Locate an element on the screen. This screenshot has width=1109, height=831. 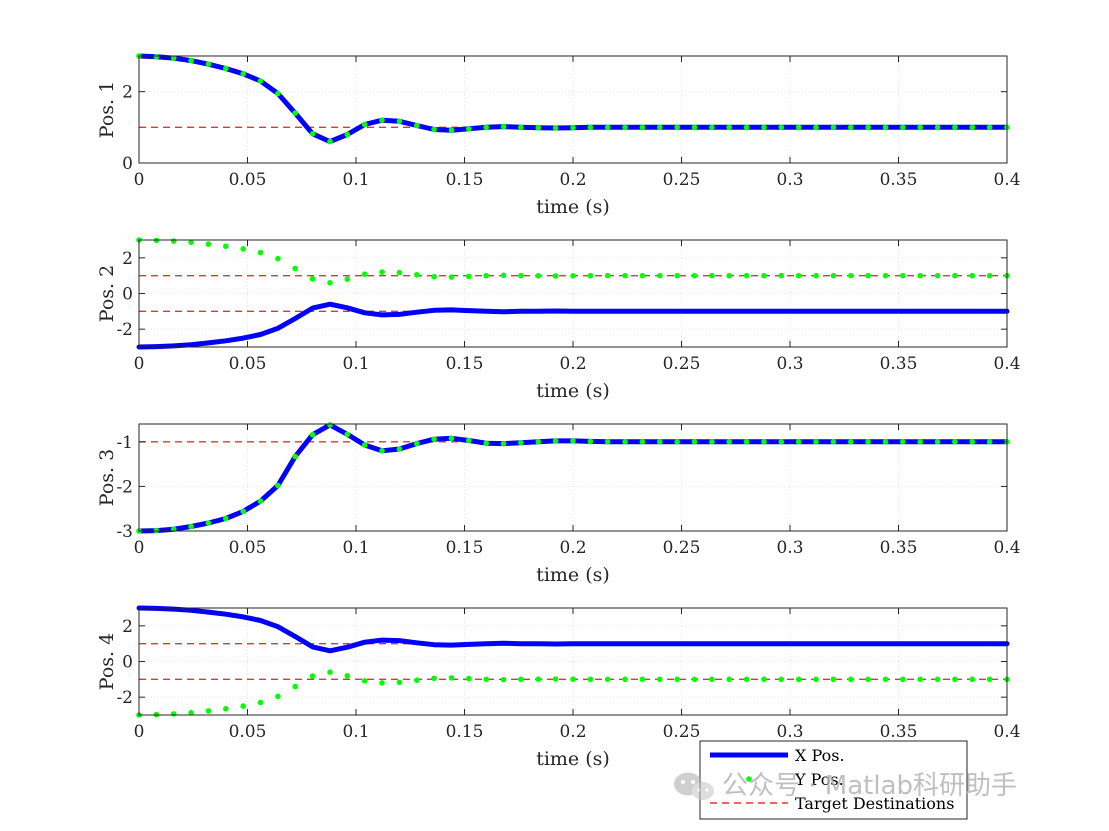
y-tick-label: 0 is located at coordinates (127, 295).